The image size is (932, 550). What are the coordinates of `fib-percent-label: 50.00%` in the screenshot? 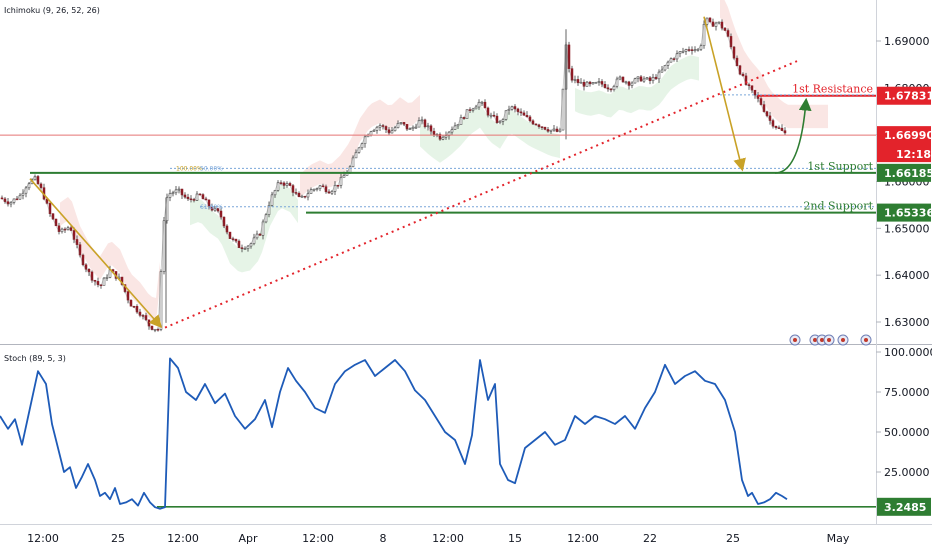 It's located at (211, 168).